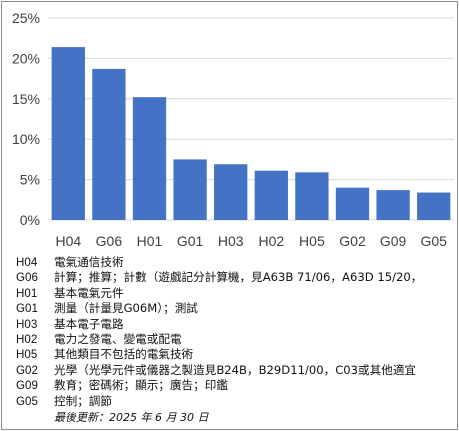 The width and height of the screenshot is (459, 431). Describe the element at coordinates (124, 354) in the screenshot. I see `legend-description: 其他類目不包括的電氣技術` at that location.